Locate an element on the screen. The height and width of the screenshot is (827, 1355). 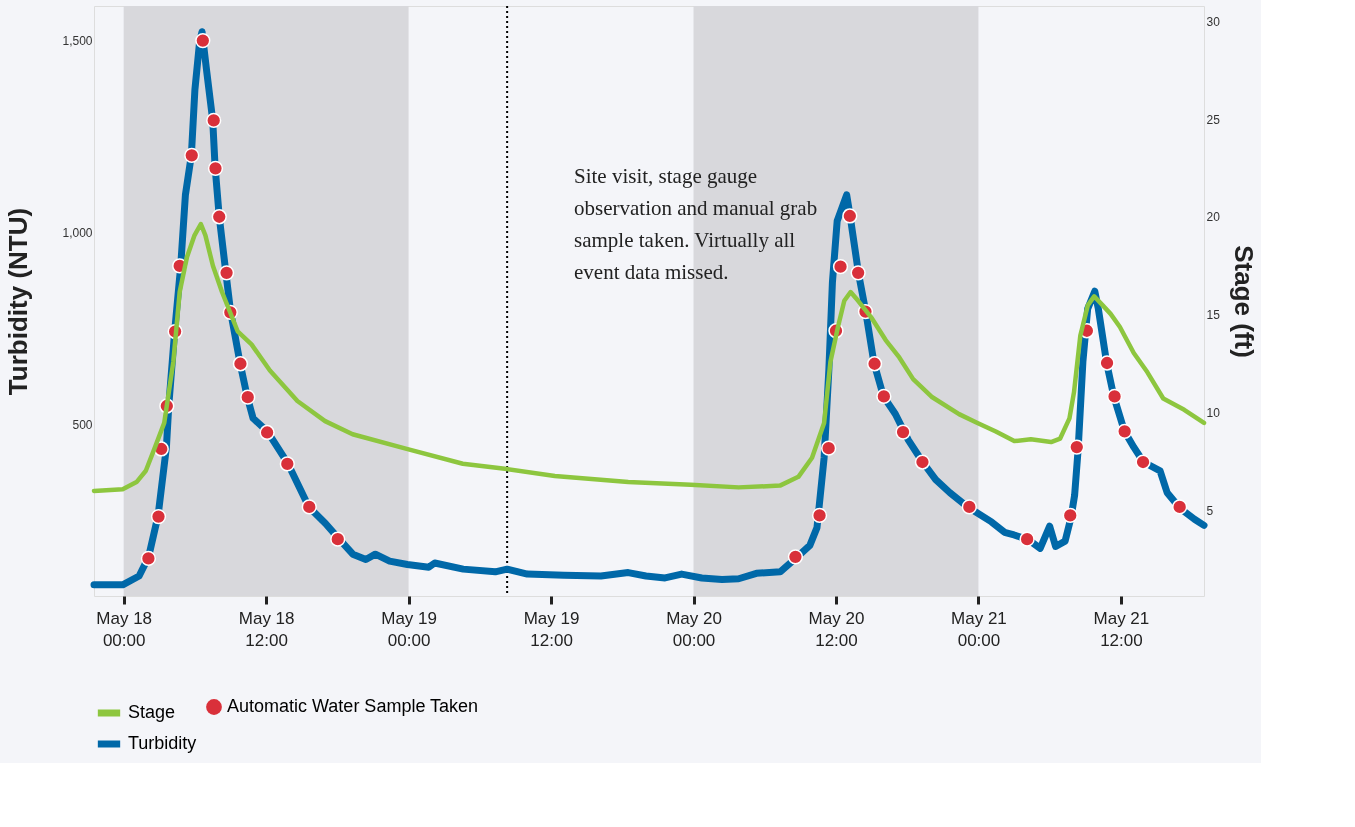
legend-label: Automatic Water Sample Taken is located at coordinates (353, 706).